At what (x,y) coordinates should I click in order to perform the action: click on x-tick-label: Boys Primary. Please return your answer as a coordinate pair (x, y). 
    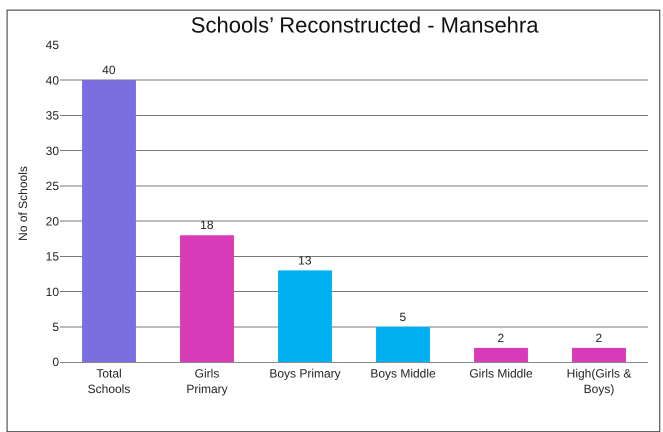
    Looking at the image, I should click on (305, 373).